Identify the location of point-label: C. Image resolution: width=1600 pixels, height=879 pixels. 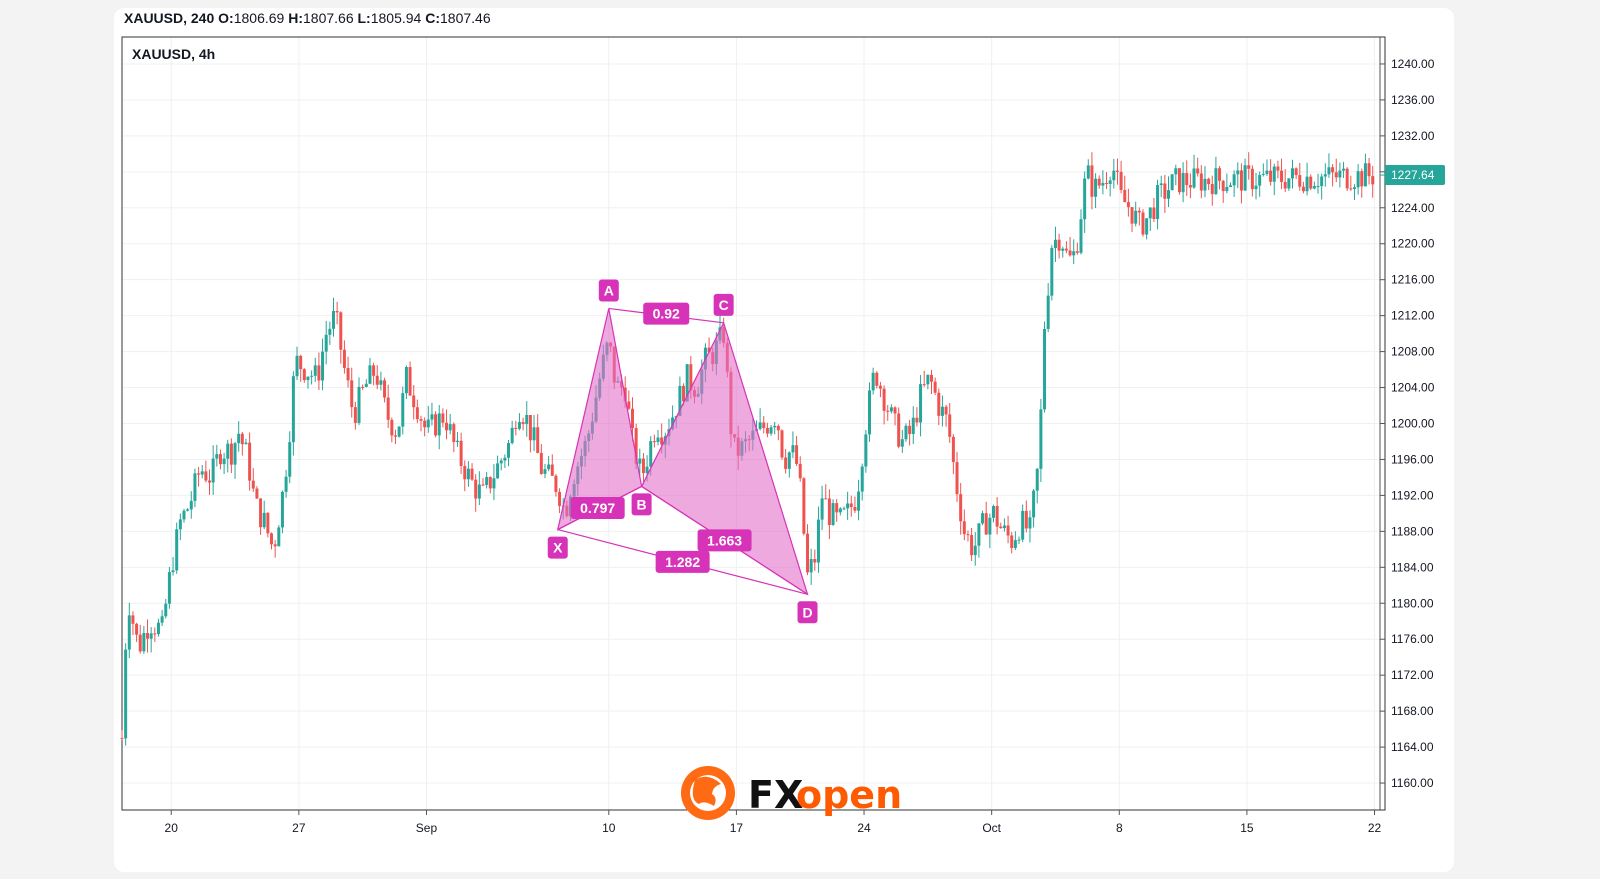
(724, 305).